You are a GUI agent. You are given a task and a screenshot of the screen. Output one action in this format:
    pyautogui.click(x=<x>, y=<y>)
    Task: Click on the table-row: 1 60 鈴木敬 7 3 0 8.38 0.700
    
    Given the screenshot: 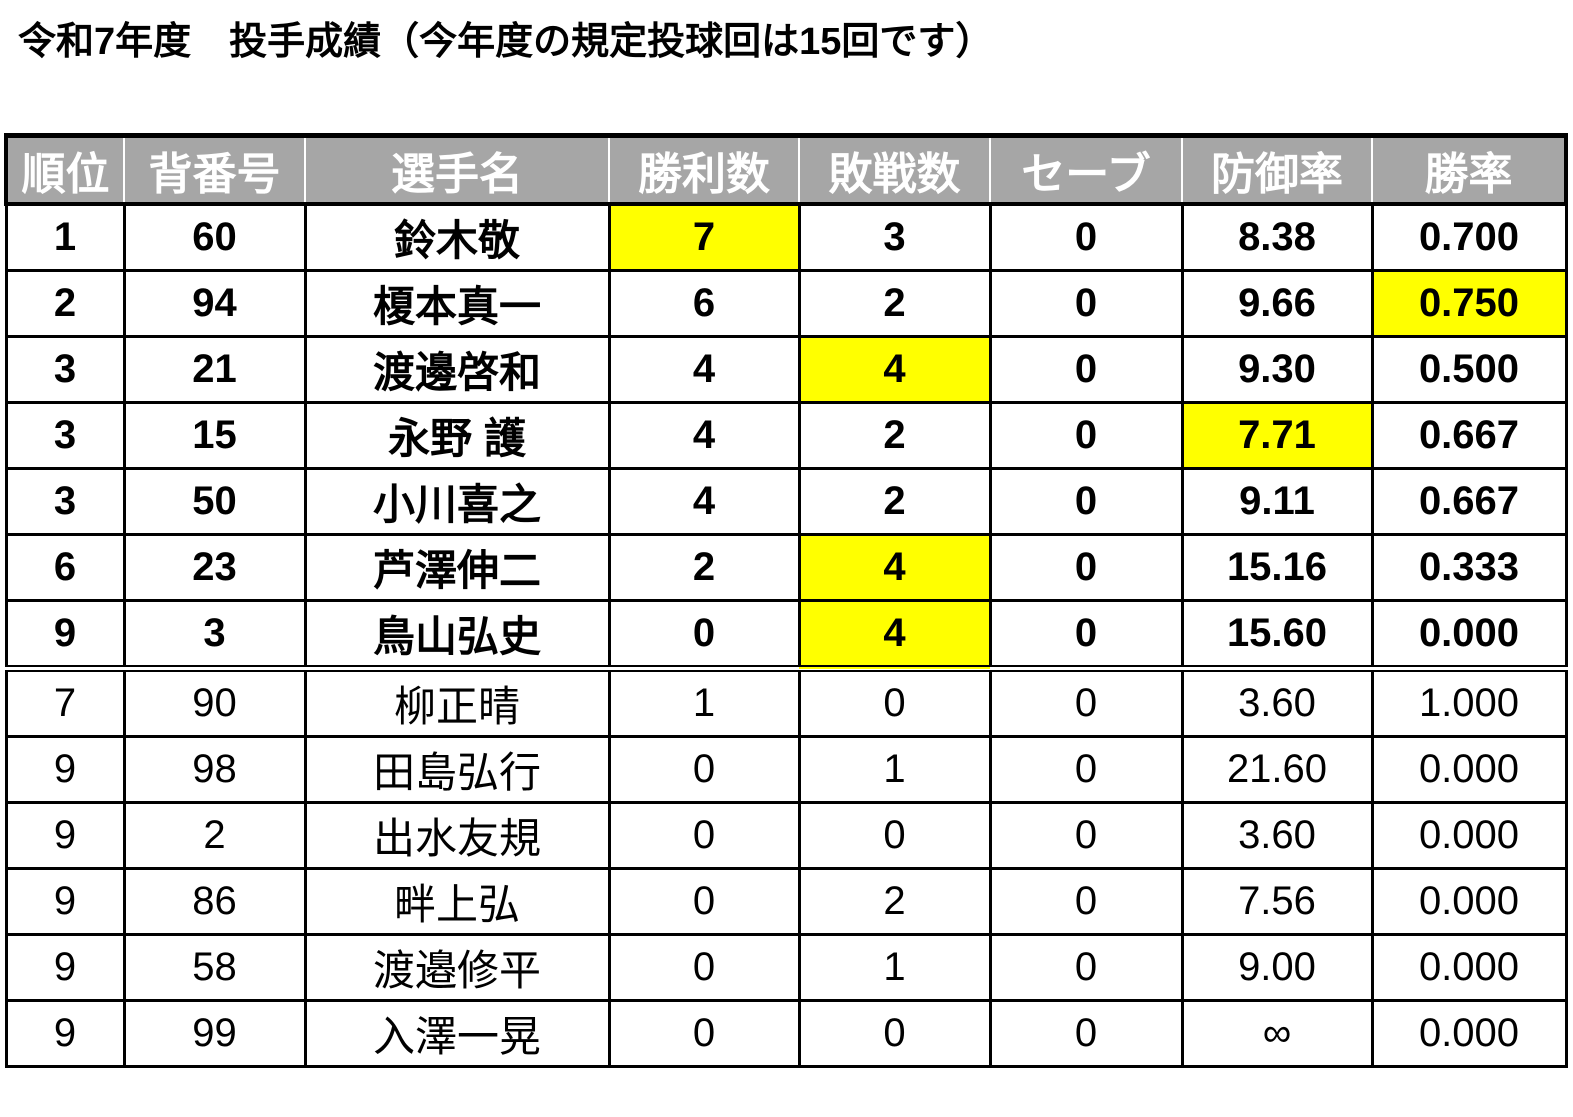 What is the action you would take?
    pyautogui.click(x=786, y=237)
    